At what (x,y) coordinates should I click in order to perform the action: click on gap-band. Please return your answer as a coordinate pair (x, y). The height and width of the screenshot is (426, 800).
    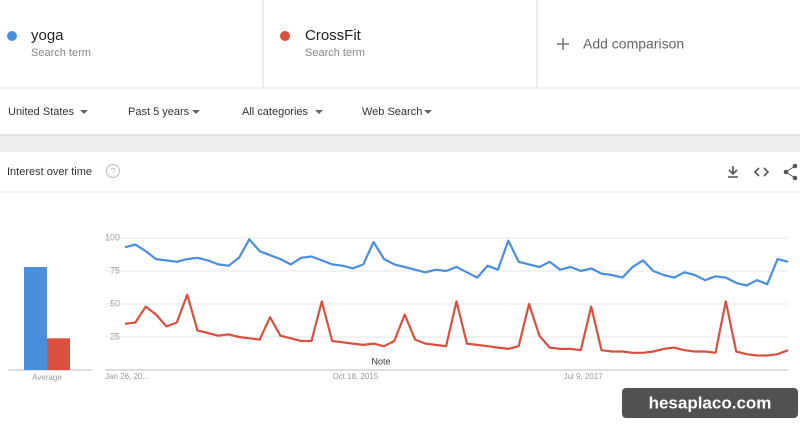
    Looking at the image, I should click on (400, 143).